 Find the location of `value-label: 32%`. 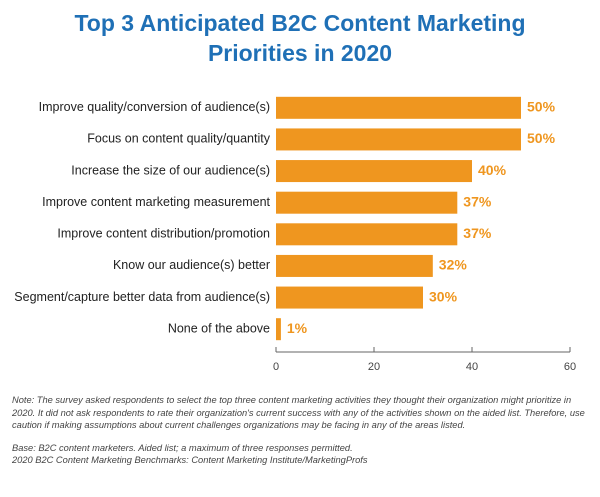

value-label: 32% is located at coordinates (453, 265).